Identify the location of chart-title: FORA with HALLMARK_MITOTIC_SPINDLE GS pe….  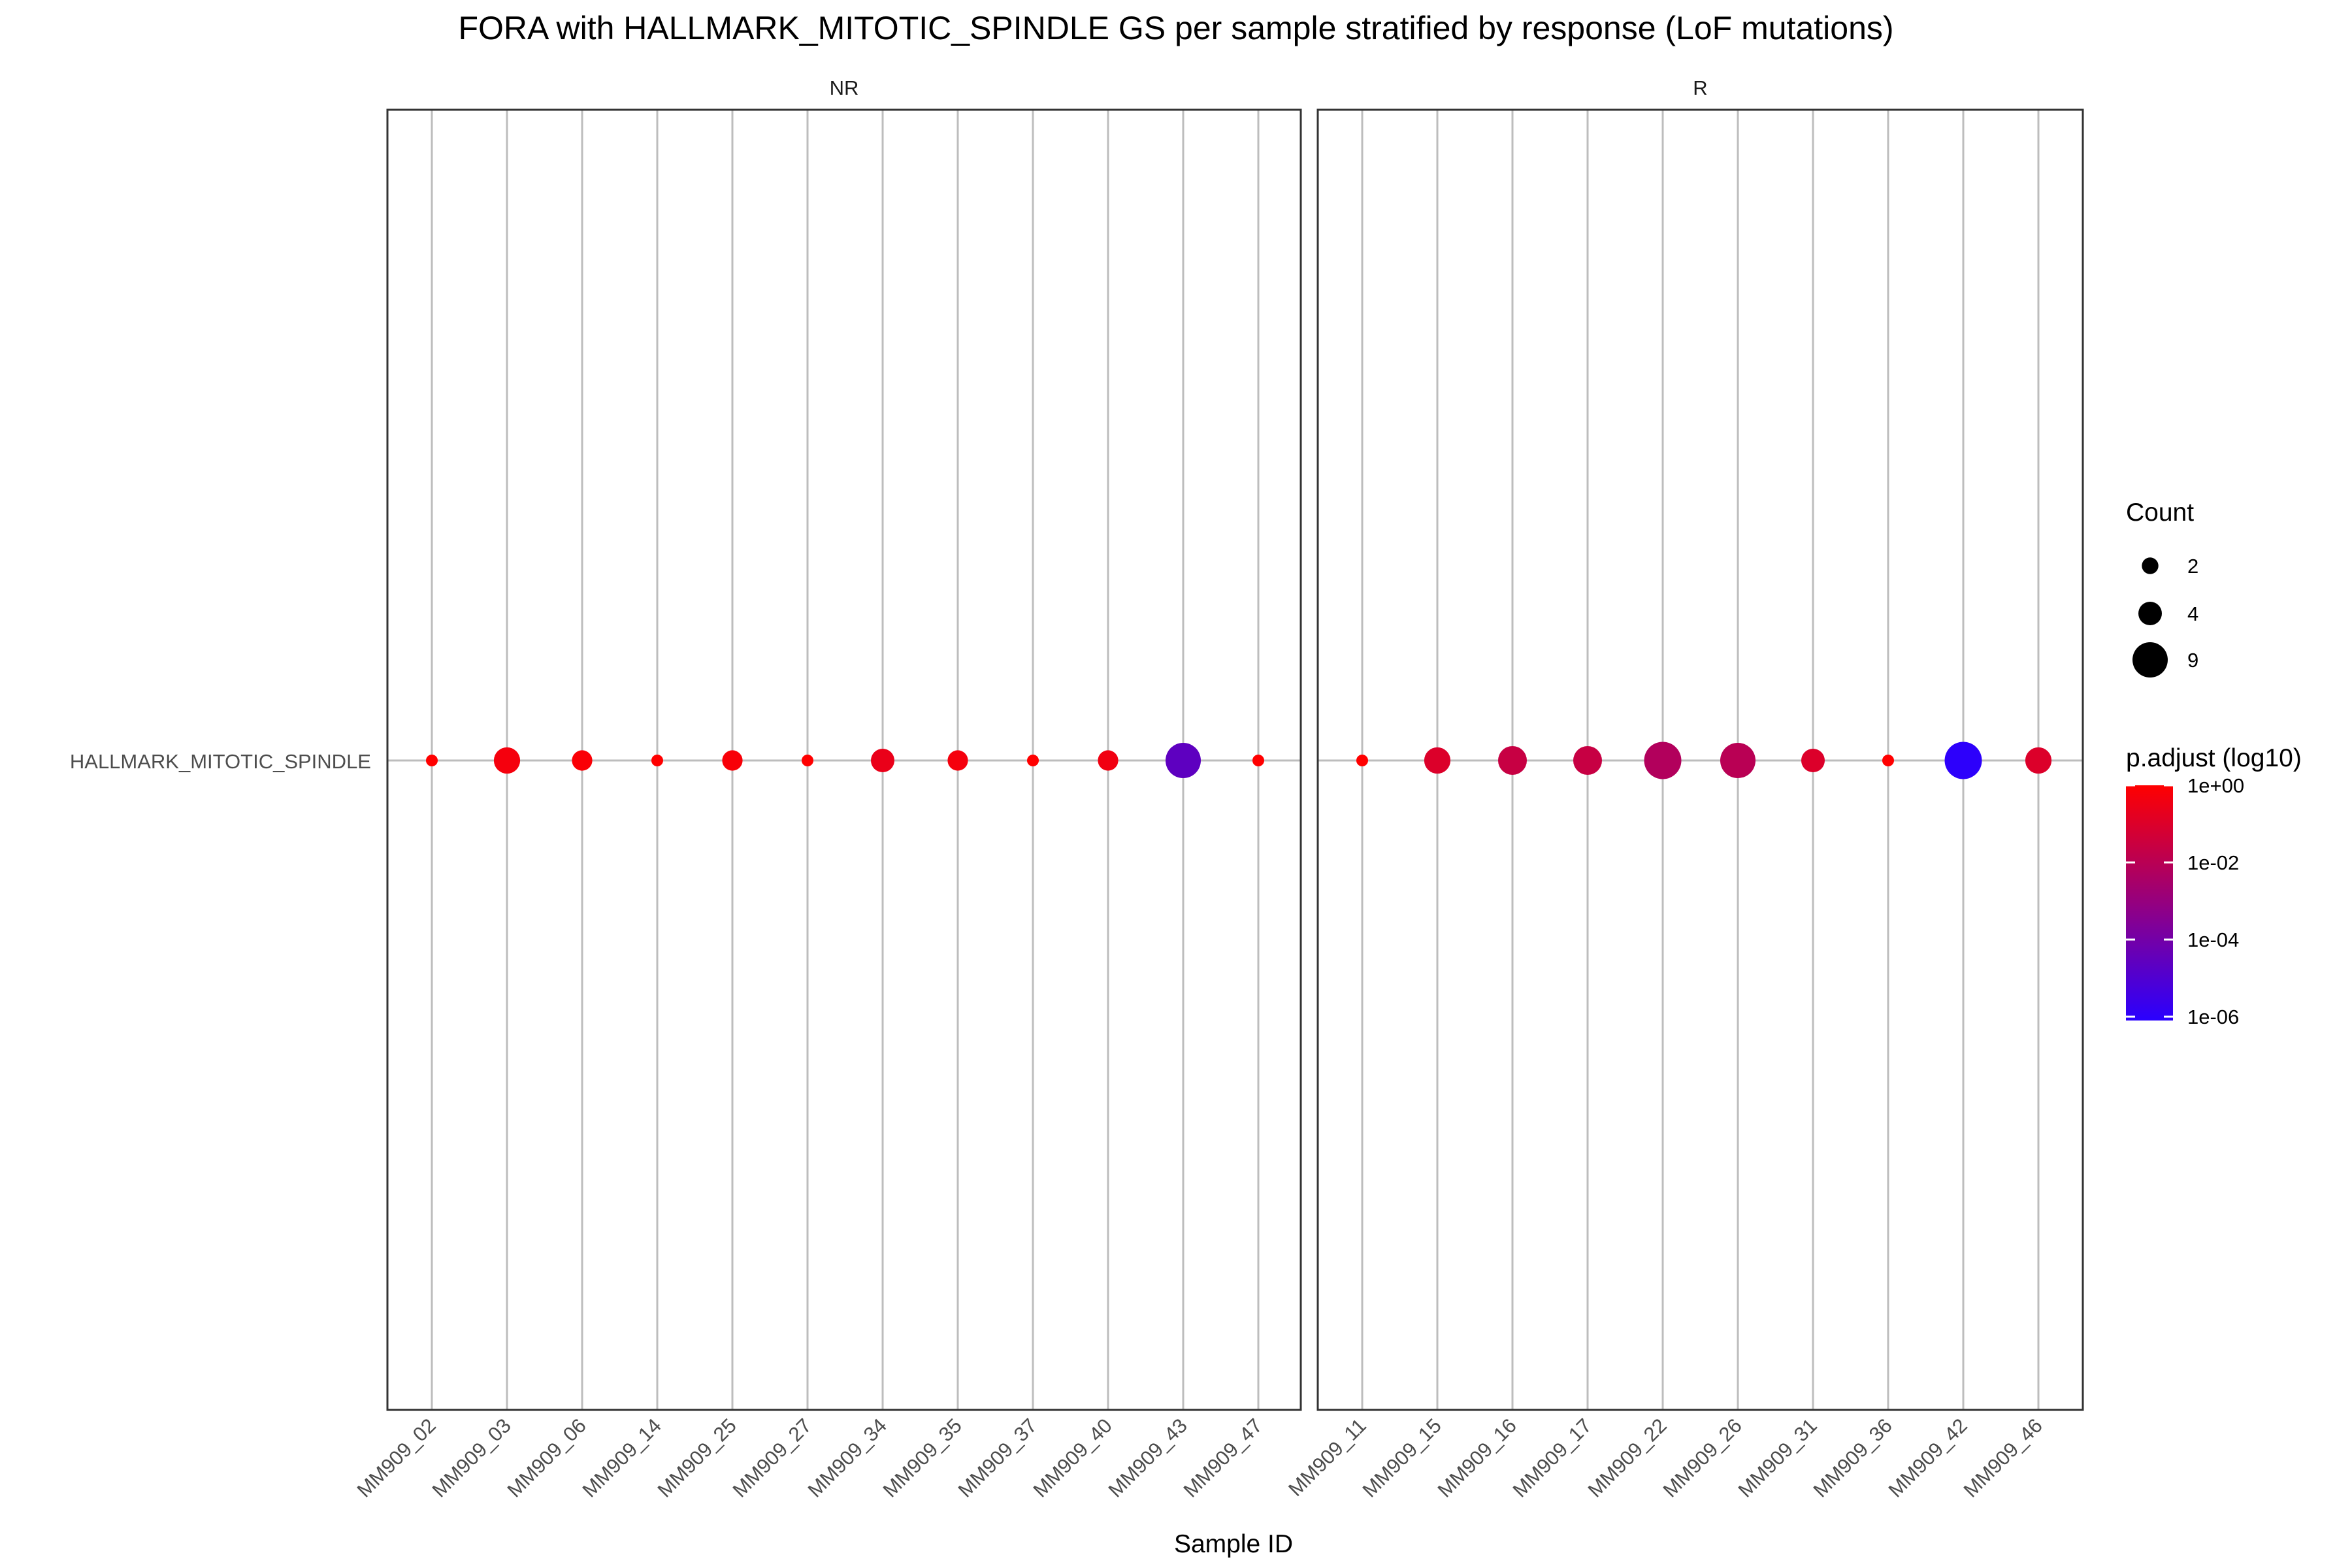
(1175, 28).